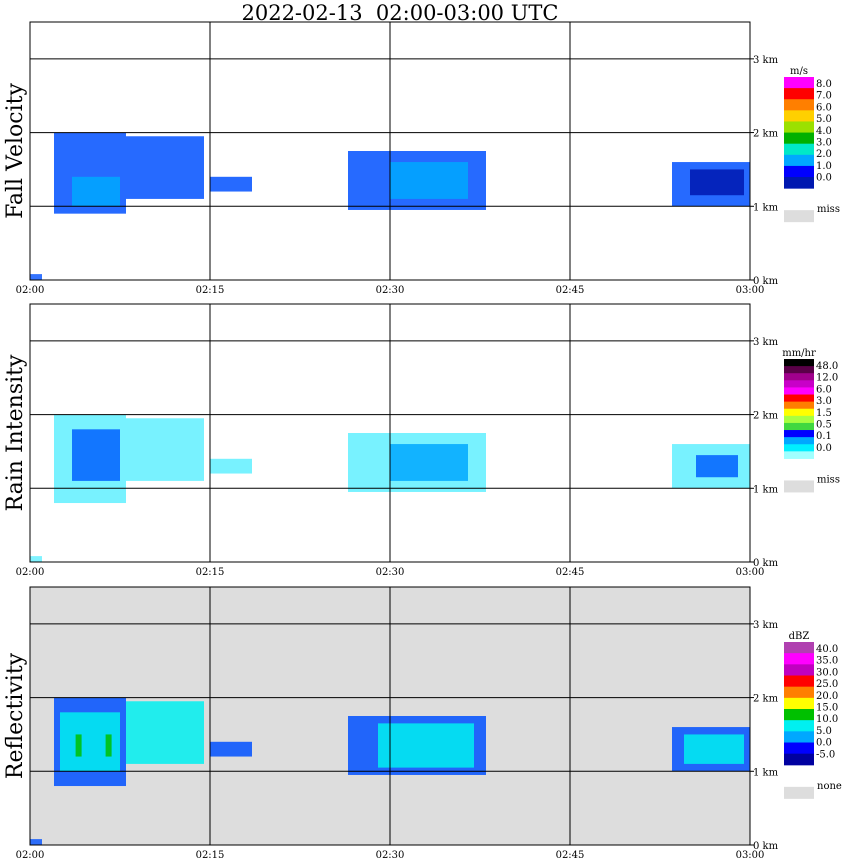 The height and width of the screenshot is (868, 850). I want to click on fall-velocity-legend-unit: m/s, so click(799, 71).